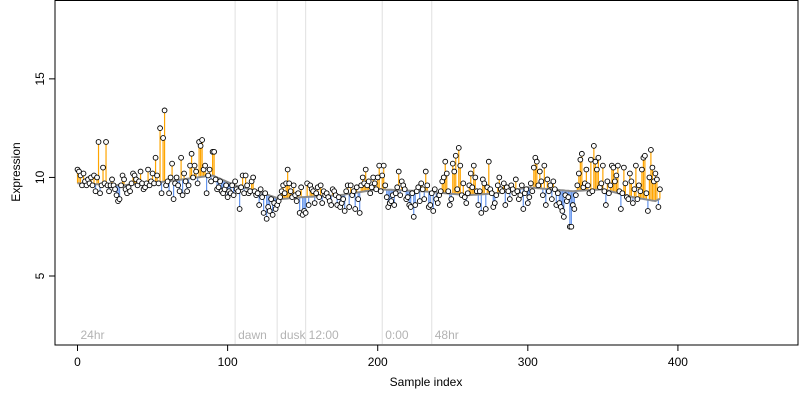  What do you see at coordinates (40, 177) in the screenshot?
I see `y-tick-label: 10` at bounding box center [40, 177].